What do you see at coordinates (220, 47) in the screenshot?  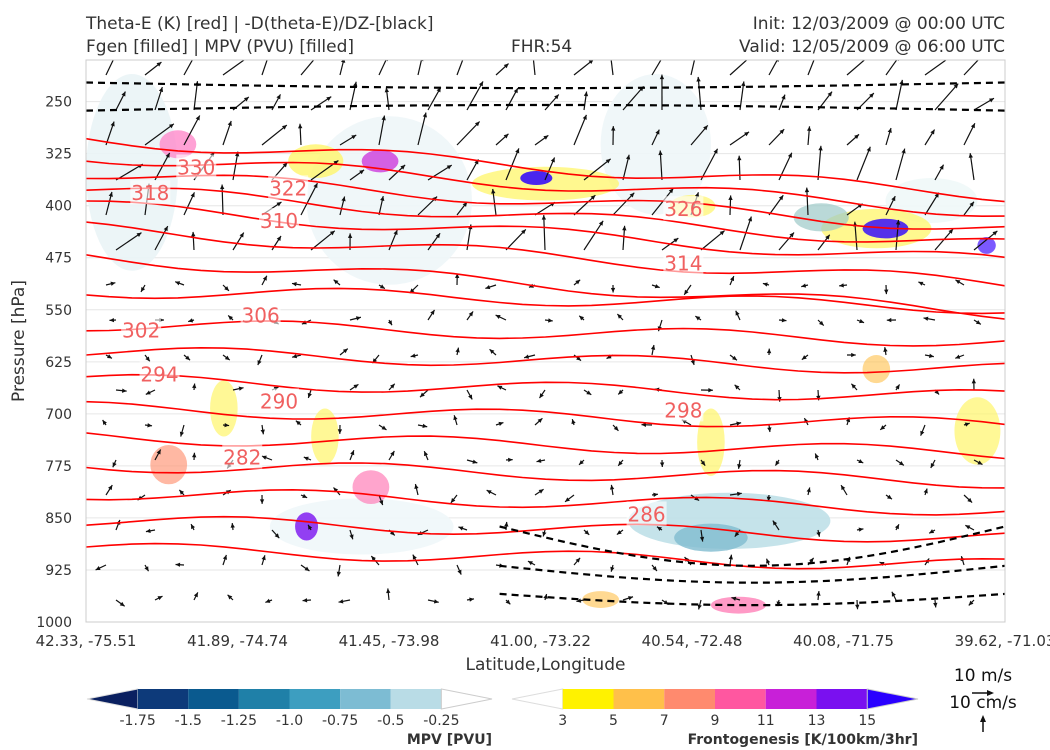 I see `chart-title-line2: Fgen [filled] | MPV (PVU) [filled]` at bounding box center [220, 47].